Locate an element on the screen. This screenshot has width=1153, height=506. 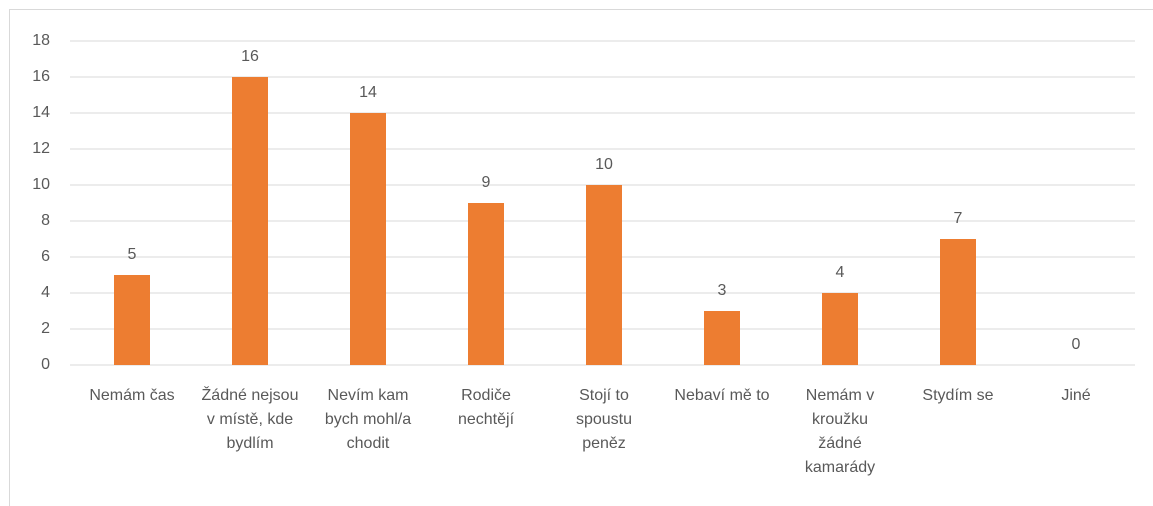
y-tick-label: 10 is located at coordinates (41, 184).